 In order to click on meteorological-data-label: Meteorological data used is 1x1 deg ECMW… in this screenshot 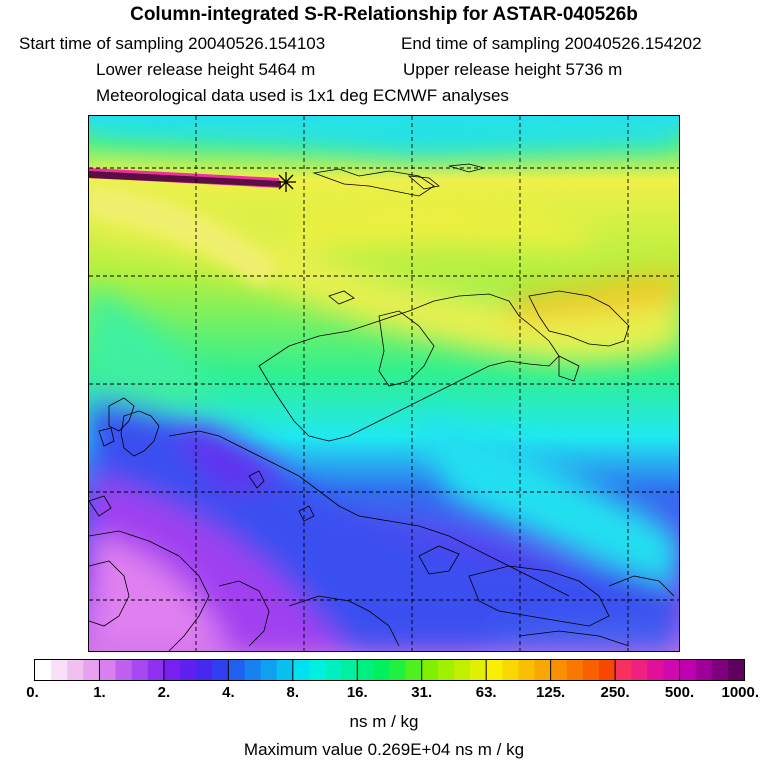, I will do `click(302, 95)`.